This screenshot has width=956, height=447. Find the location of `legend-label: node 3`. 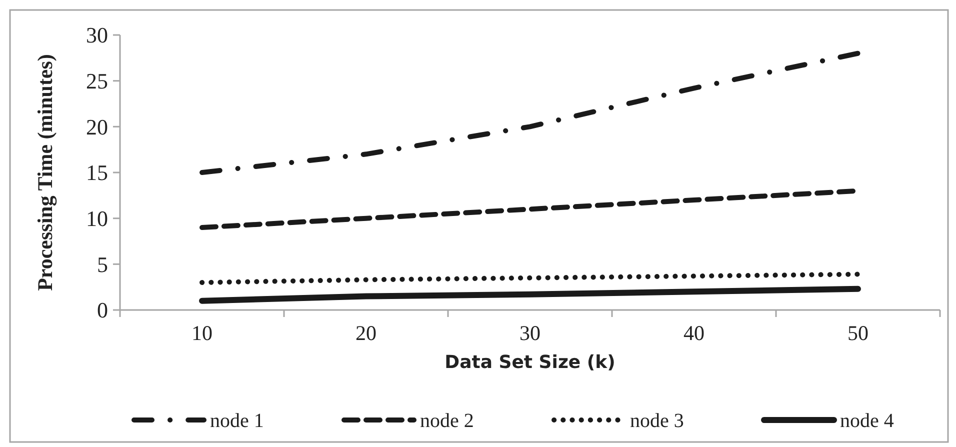

legend-label: node 3 is located at coordinates (657, 421).